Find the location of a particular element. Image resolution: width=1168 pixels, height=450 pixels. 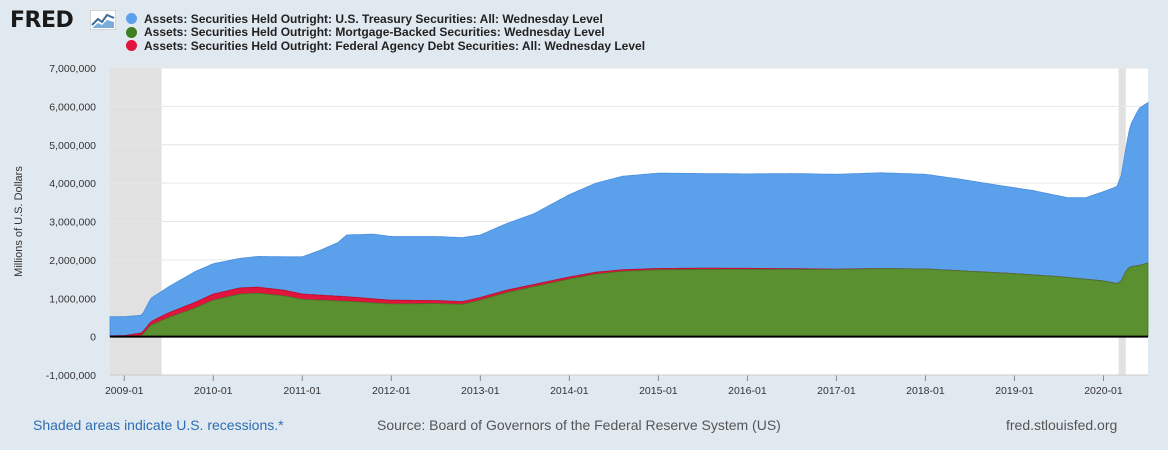

y-tick-label: 2,000,000 is located at coordinates (72, 261).